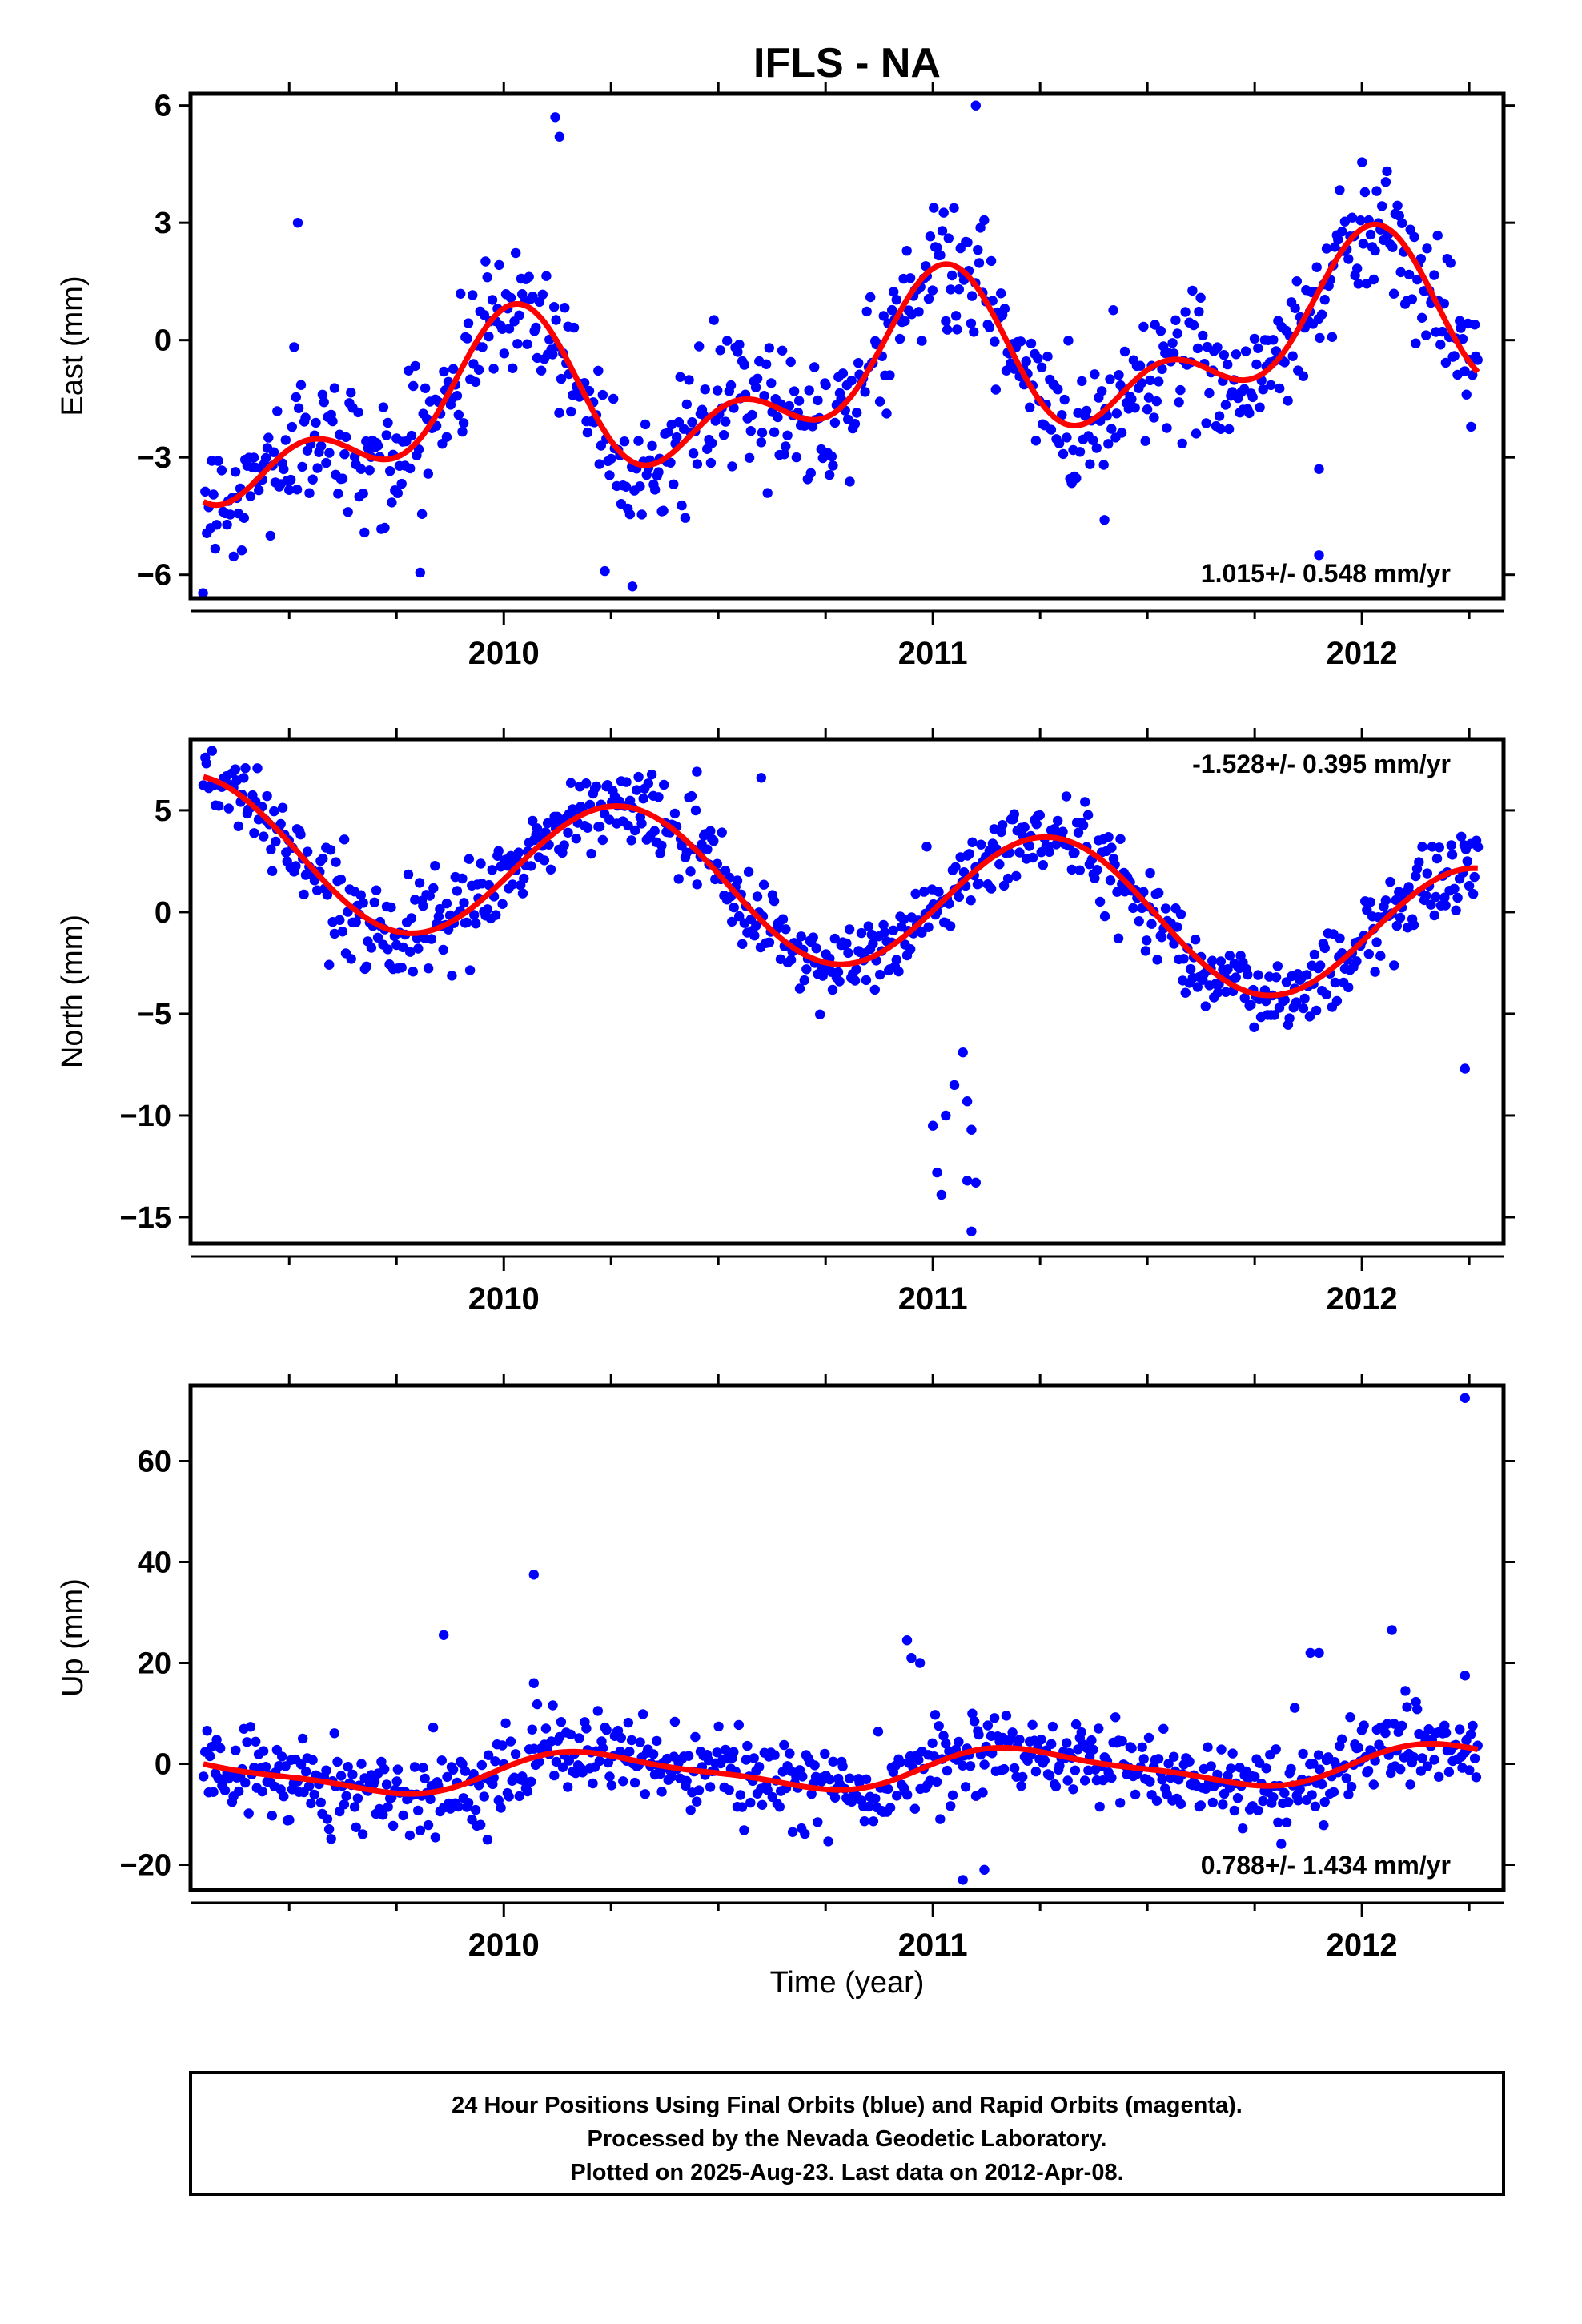 The width and height of the screenshot is (1582, 2324). What do you see at coordinates (847, 2133) in the screenshot?
I see `footer-frame` at bounding box center [847, 2133].